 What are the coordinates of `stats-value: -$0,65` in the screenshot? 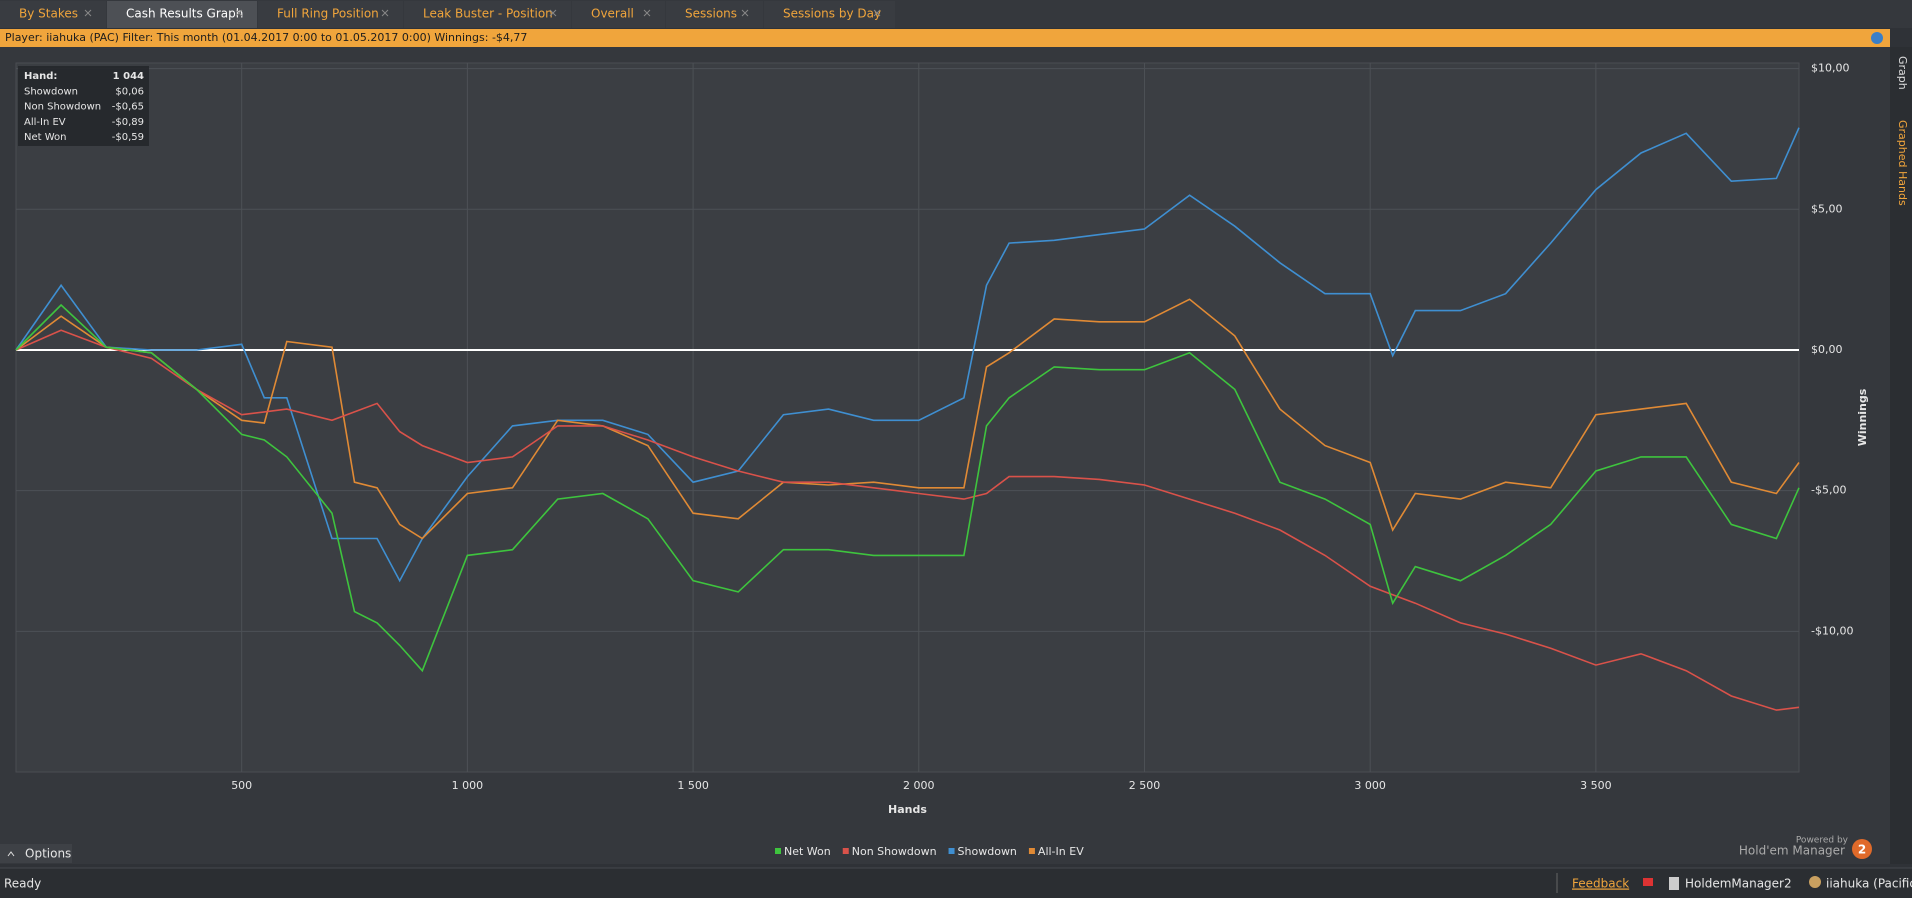 It's located at (128, 107).